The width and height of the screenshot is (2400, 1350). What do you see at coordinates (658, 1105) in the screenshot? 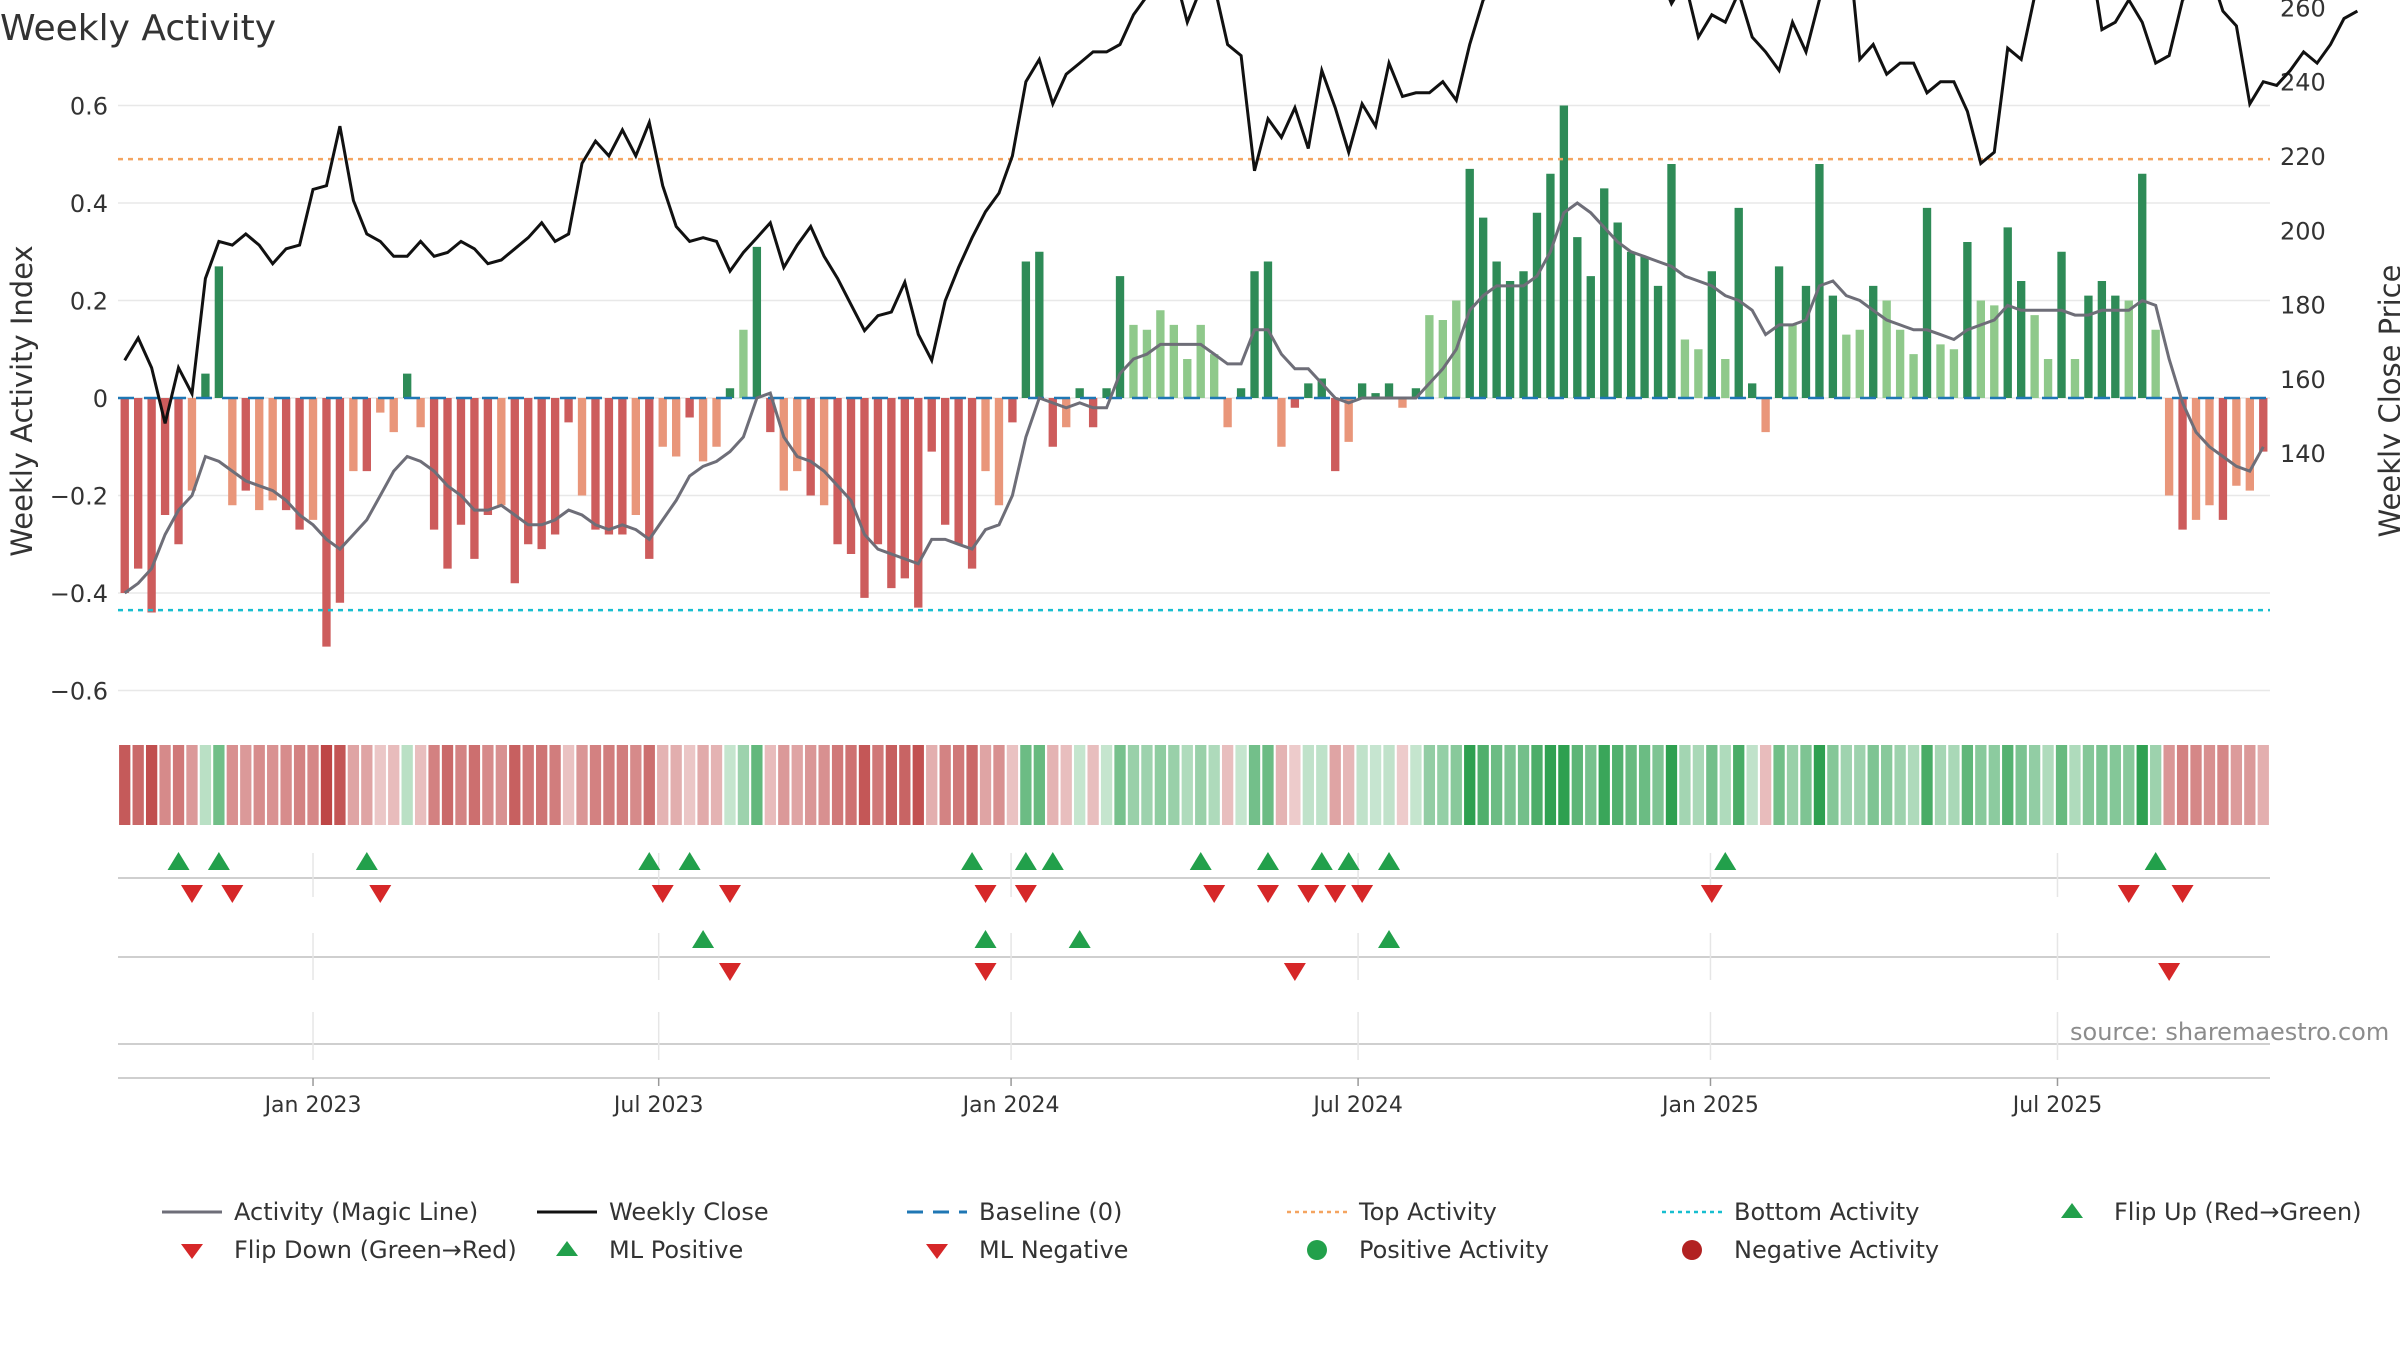
I see `x-tick-label: Jul 2023` at bounding box center [658, 1105].